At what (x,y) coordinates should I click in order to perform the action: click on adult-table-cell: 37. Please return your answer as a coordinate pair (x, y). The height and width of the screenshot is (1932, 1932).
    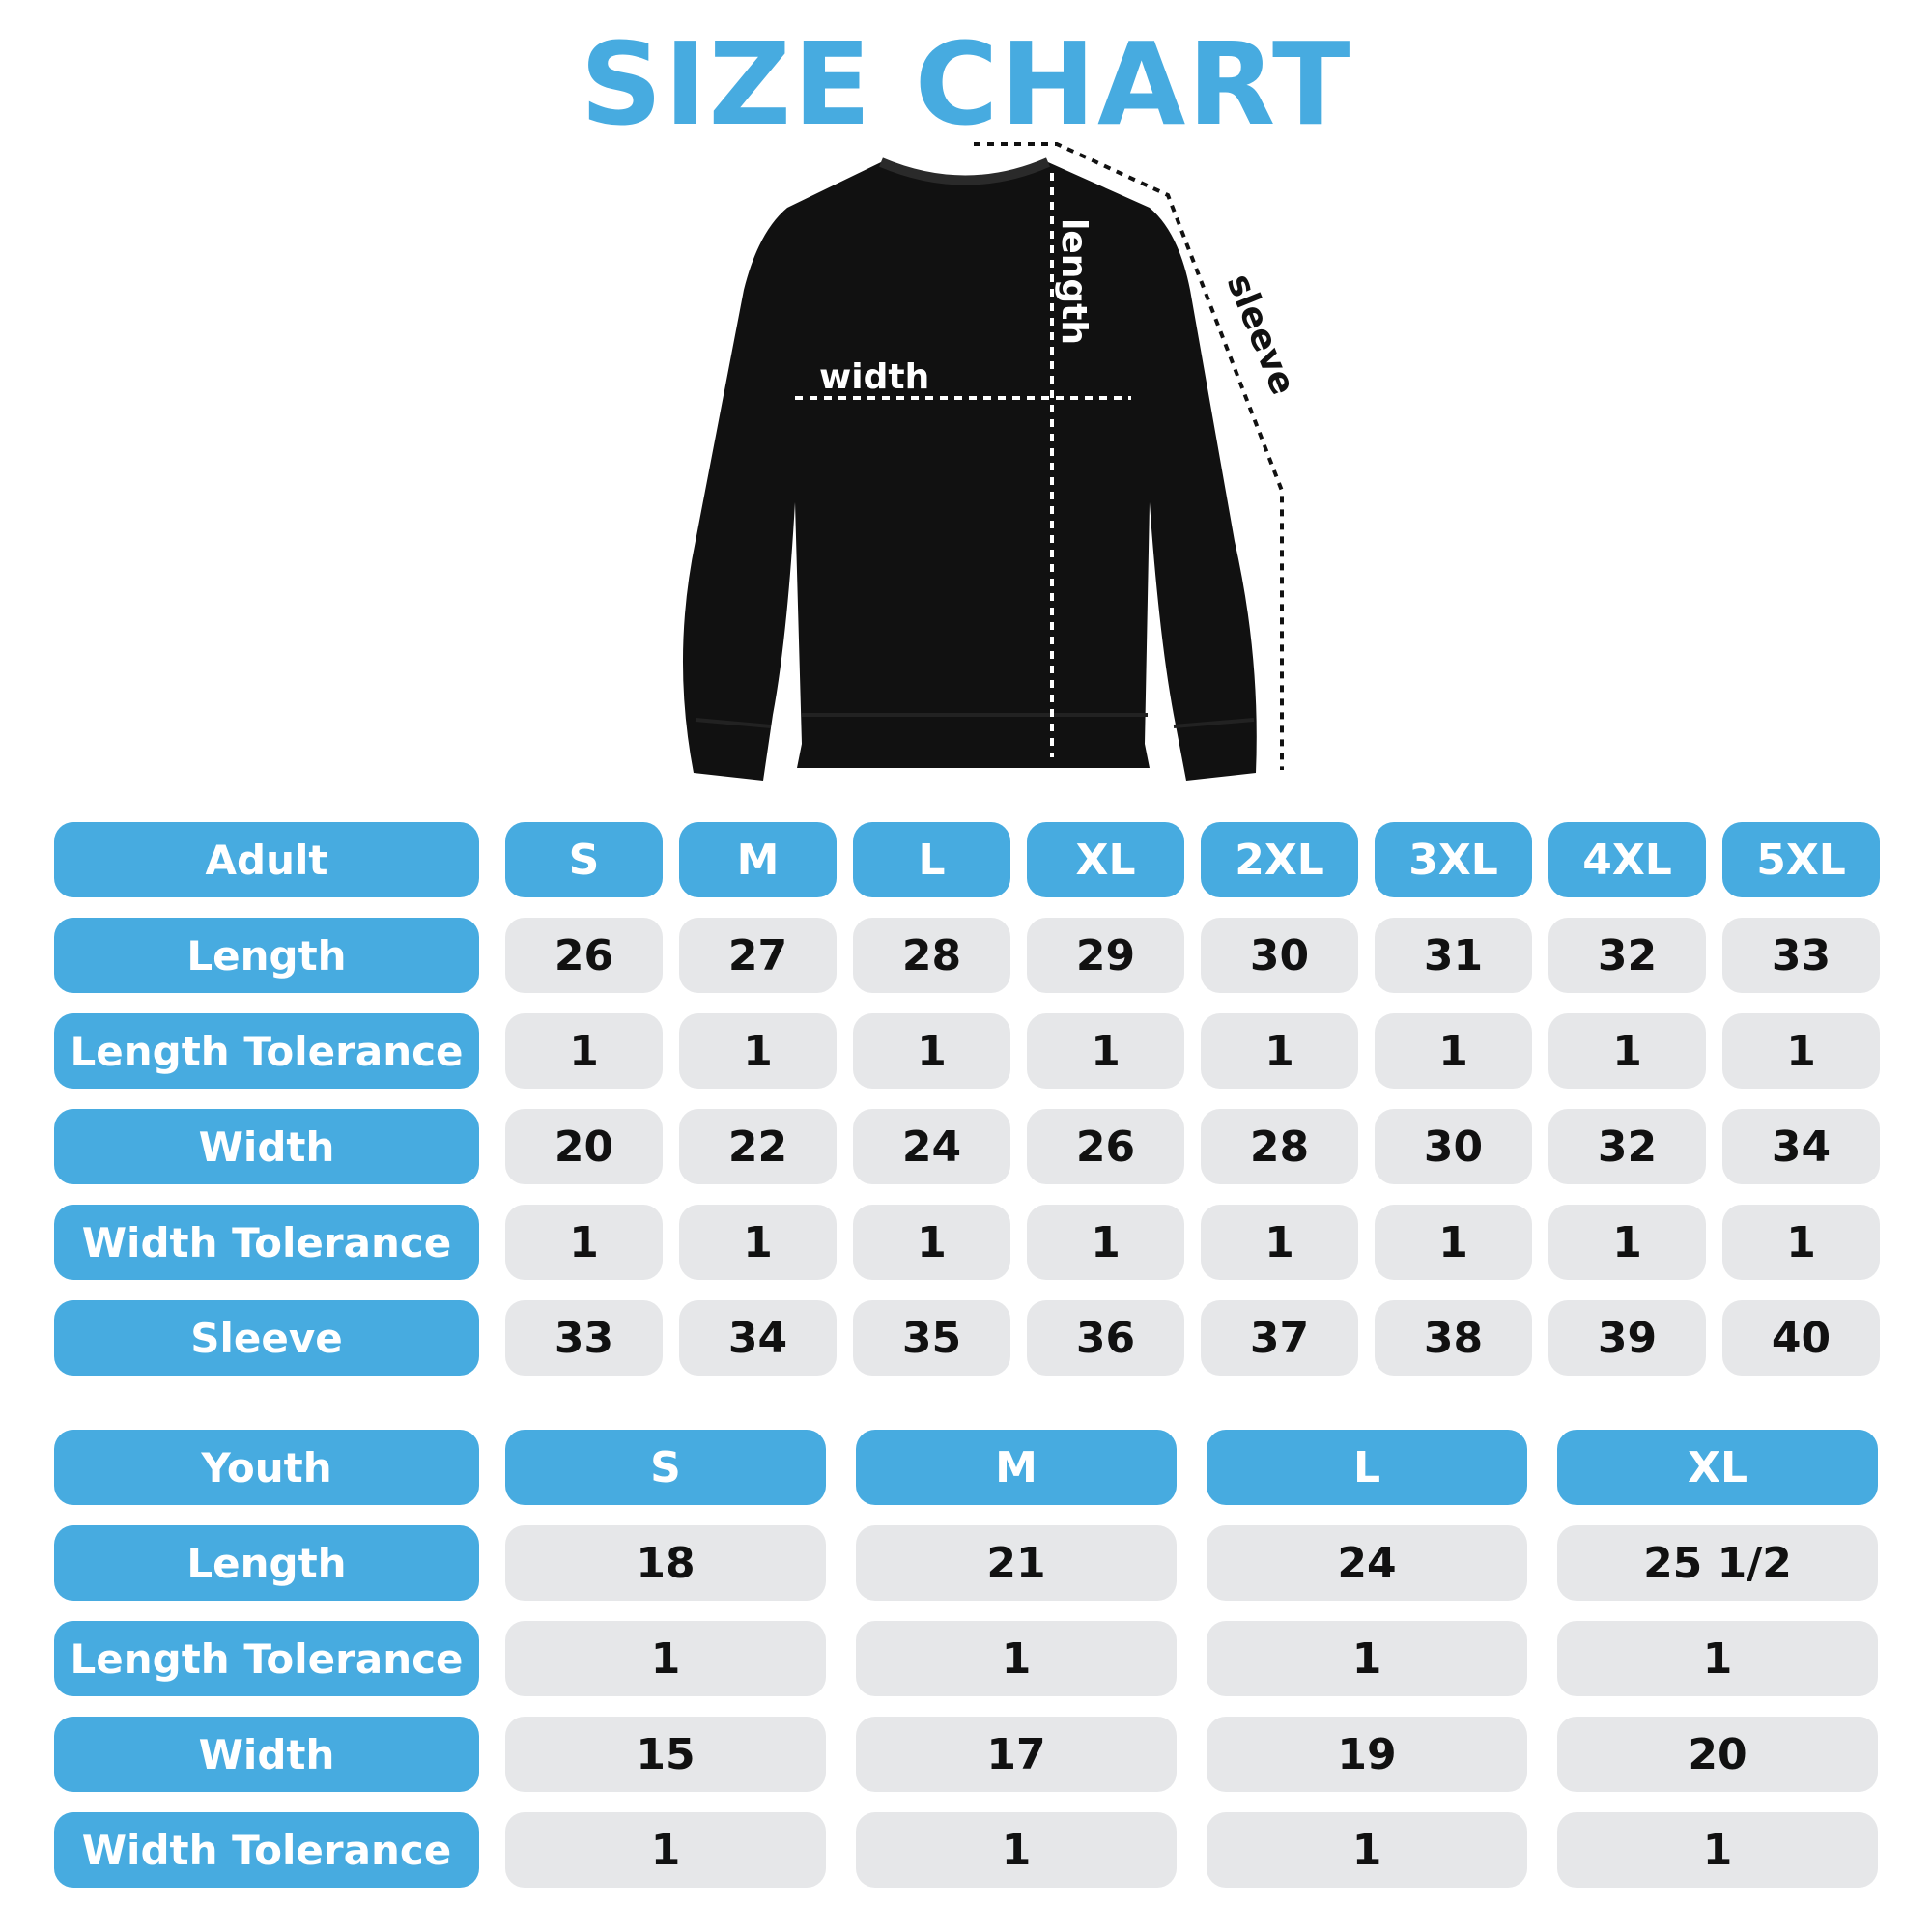
    Looking at the image, I should click on (1279, 1338).